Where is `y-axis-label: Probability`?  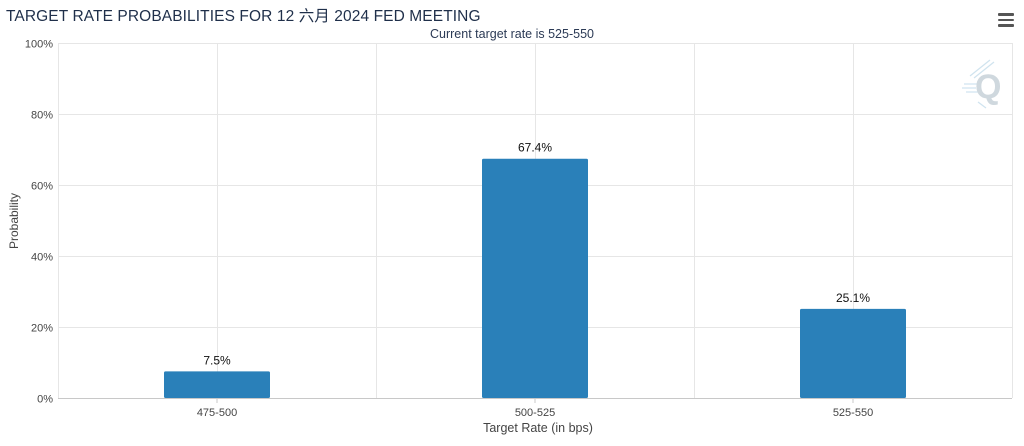 y-axis-label: Probability is located at coordinates (14, 221).